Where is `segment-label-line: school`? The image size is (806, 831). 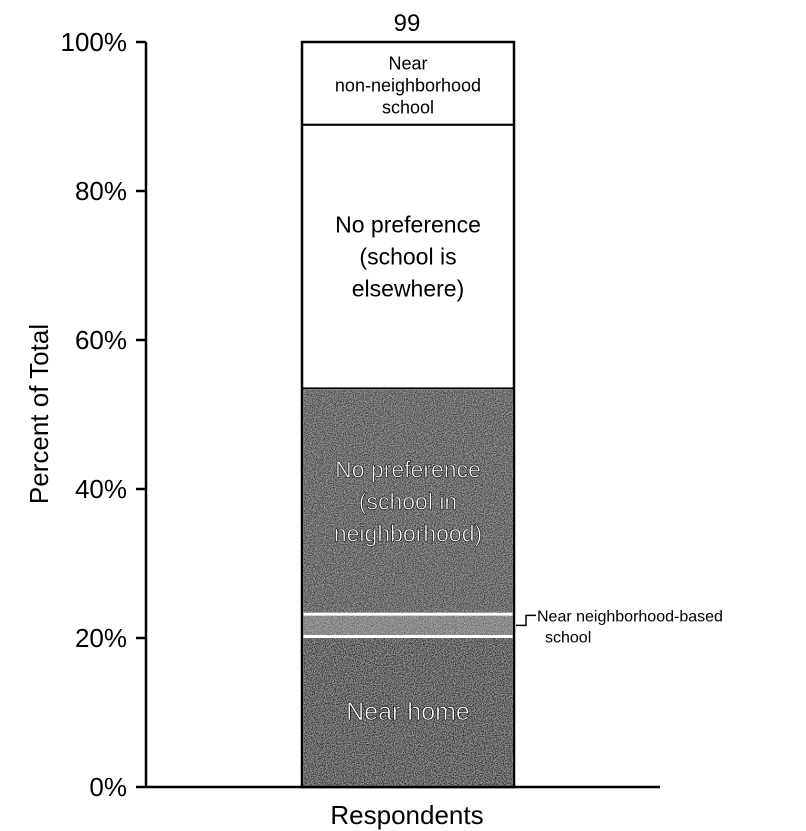
segment-label-line: school is located at coordinates (408, 107).